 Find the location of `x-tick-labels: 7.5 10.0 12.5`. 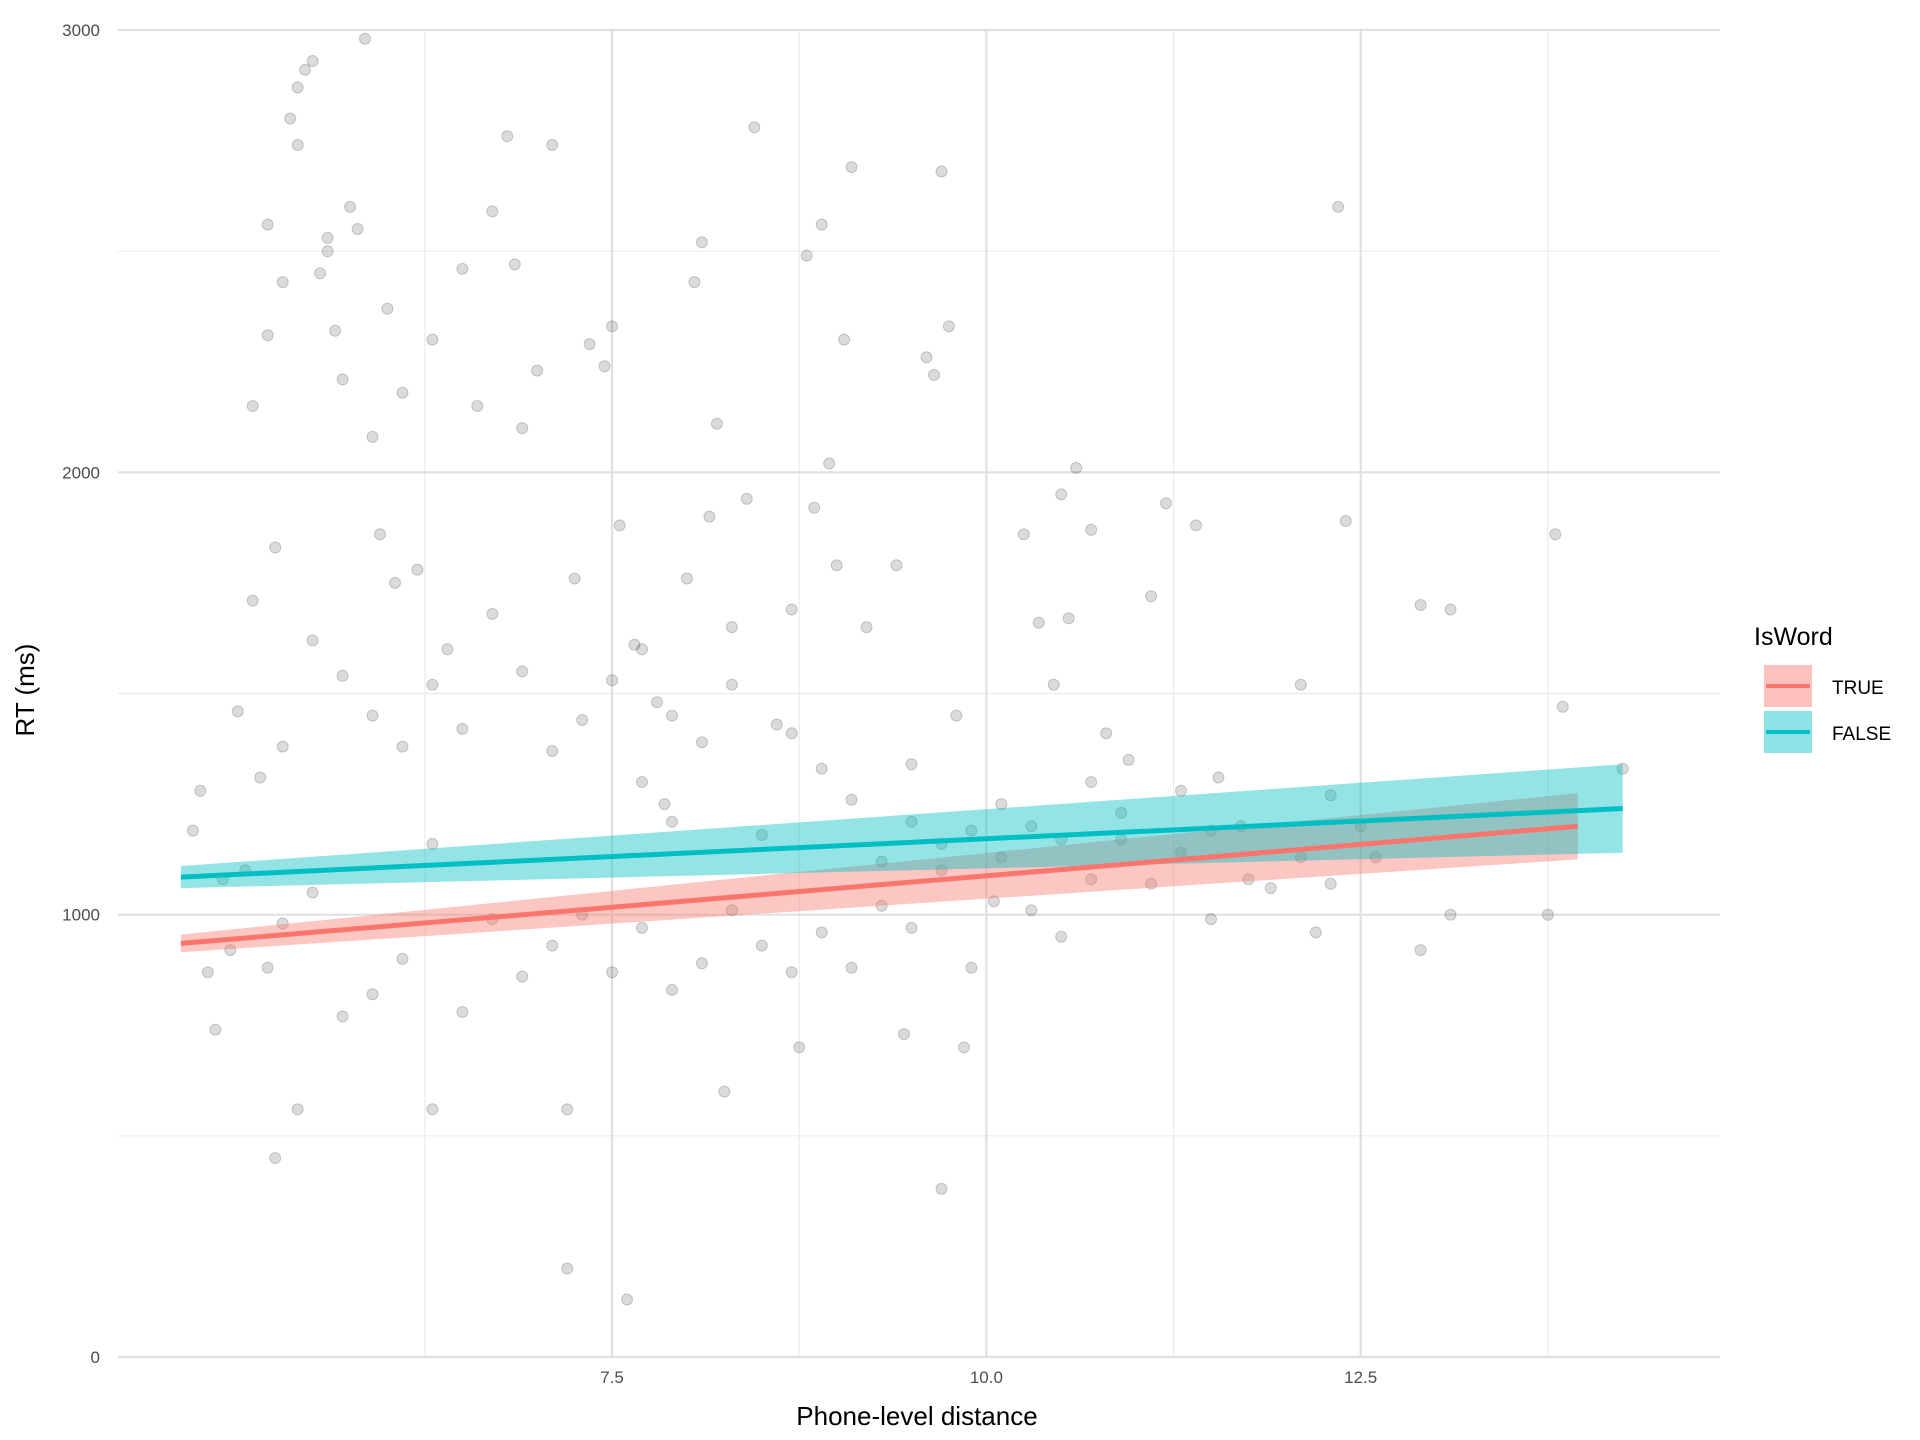

x-tick-labels: 7.5 10.0 12.5 is located at coordinates (988, 1377).